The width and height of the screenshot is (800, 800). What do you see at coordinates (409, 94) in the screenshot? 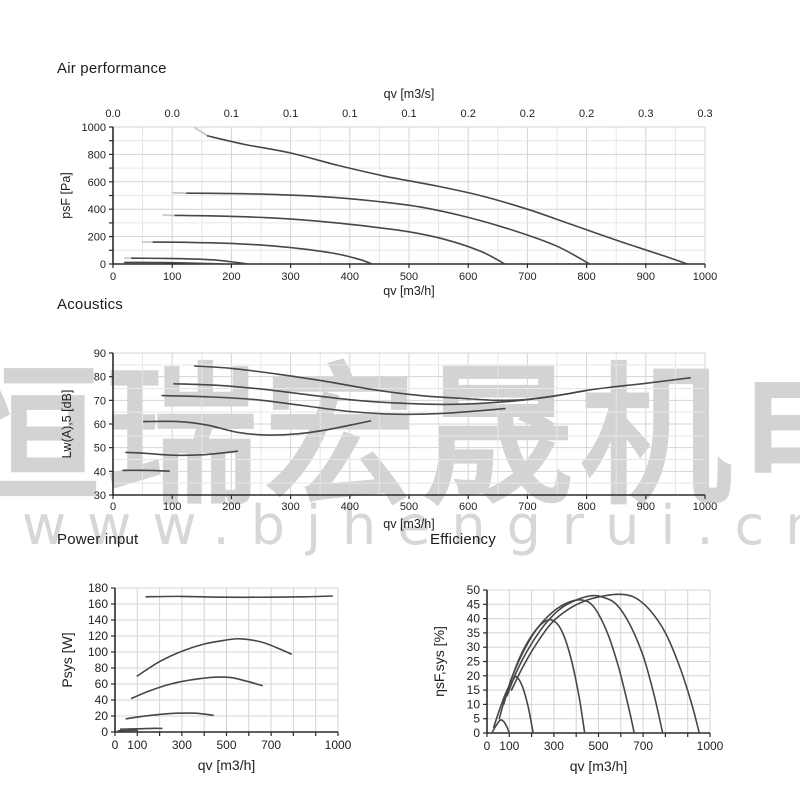
I see `x2-axis-title: qv [m3/s]` at bounding box center [409, 94].